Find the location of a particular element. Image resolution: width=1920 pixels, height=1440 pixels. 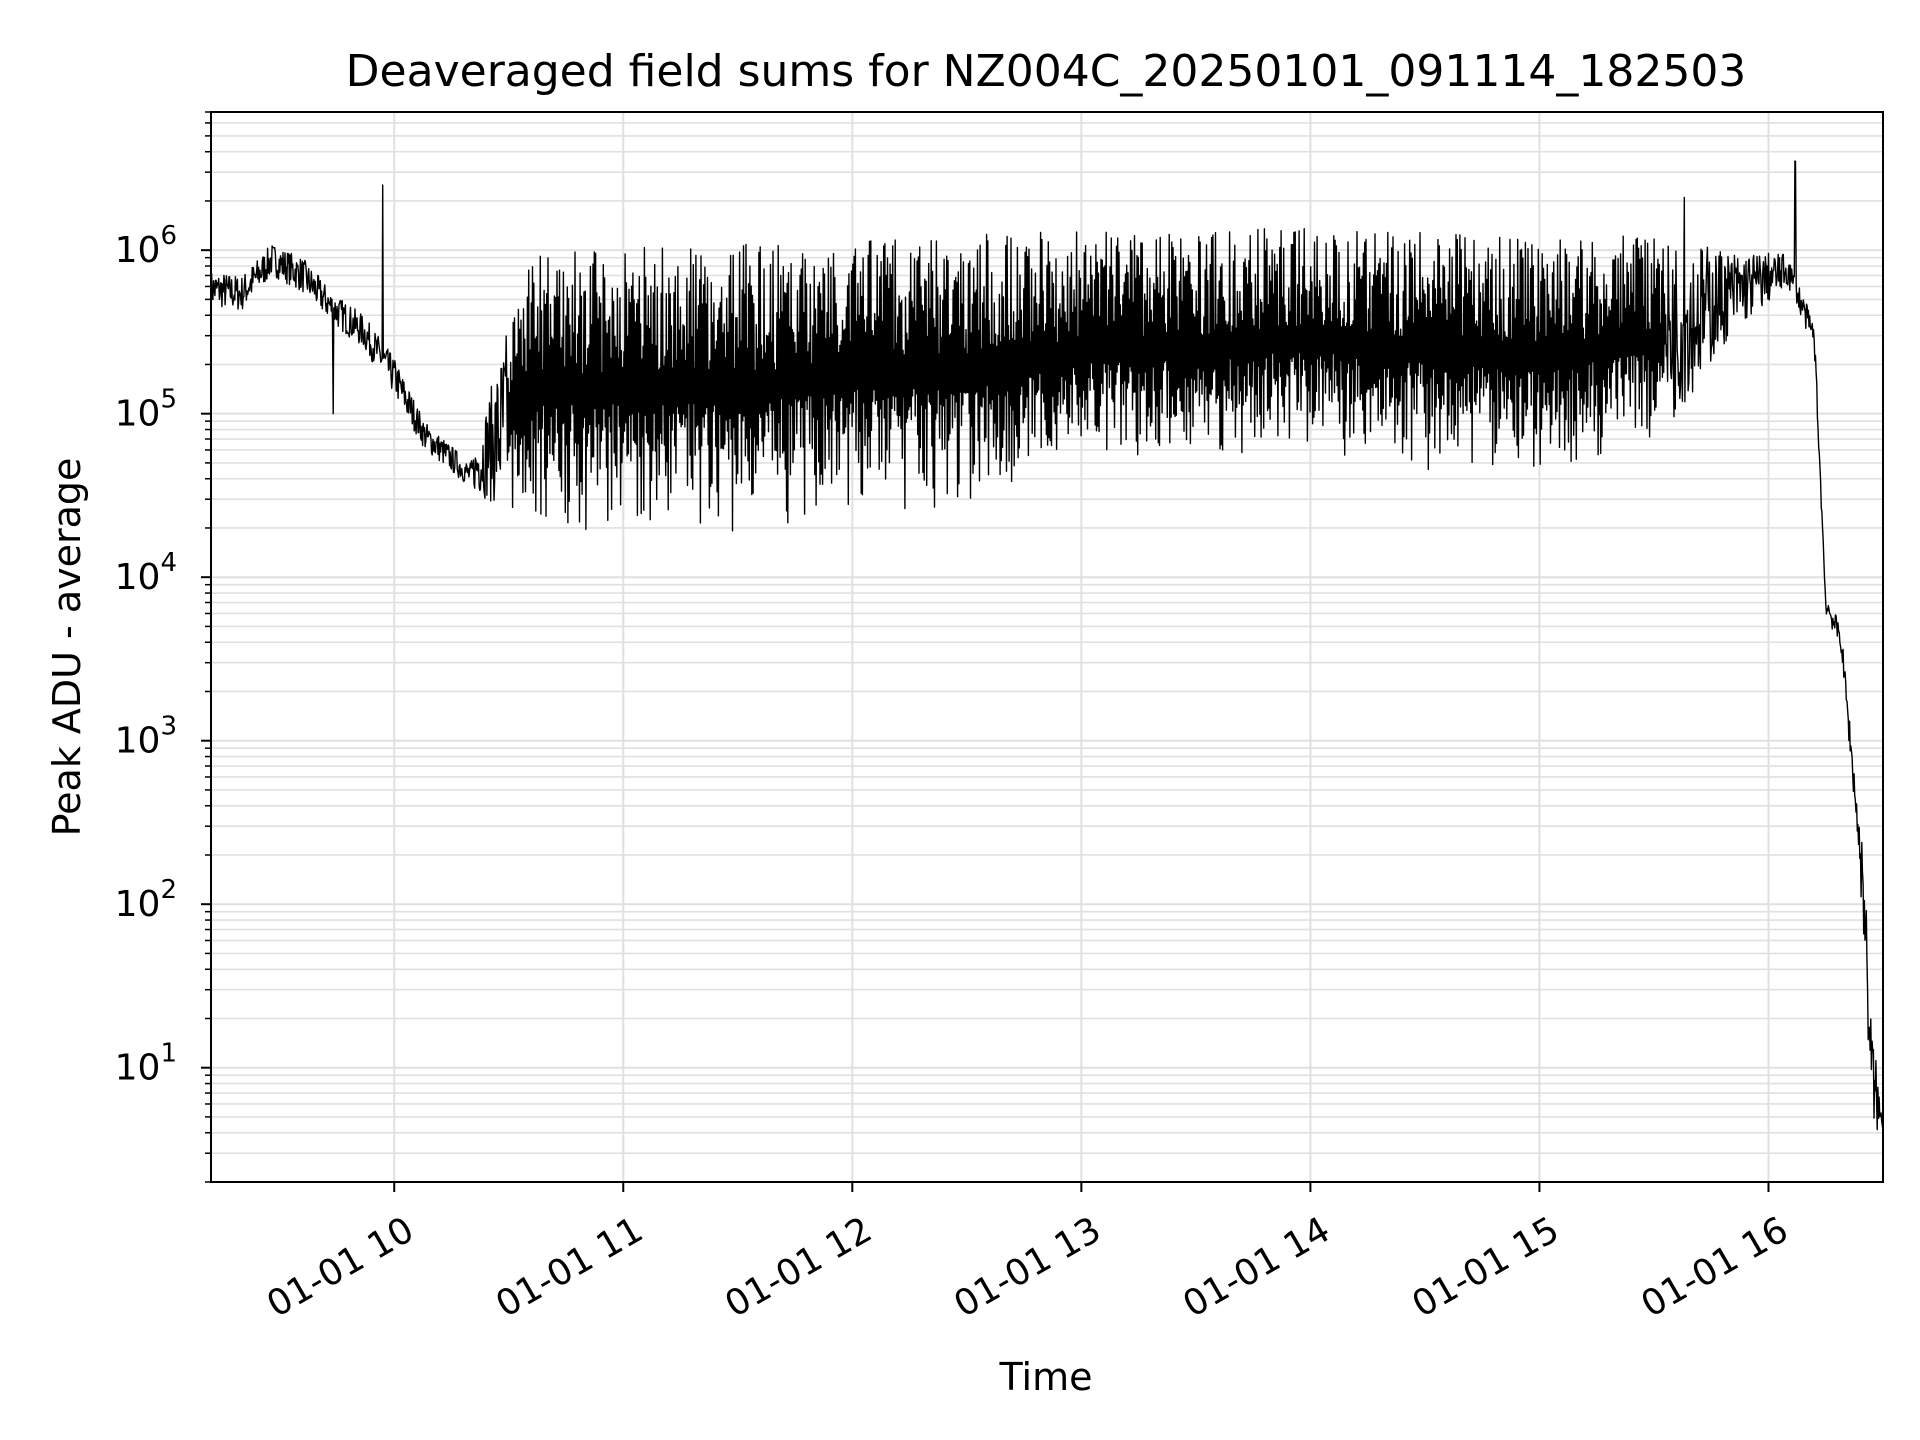

y-tick-label: 10¹ is located at coordinates (146, 1064).